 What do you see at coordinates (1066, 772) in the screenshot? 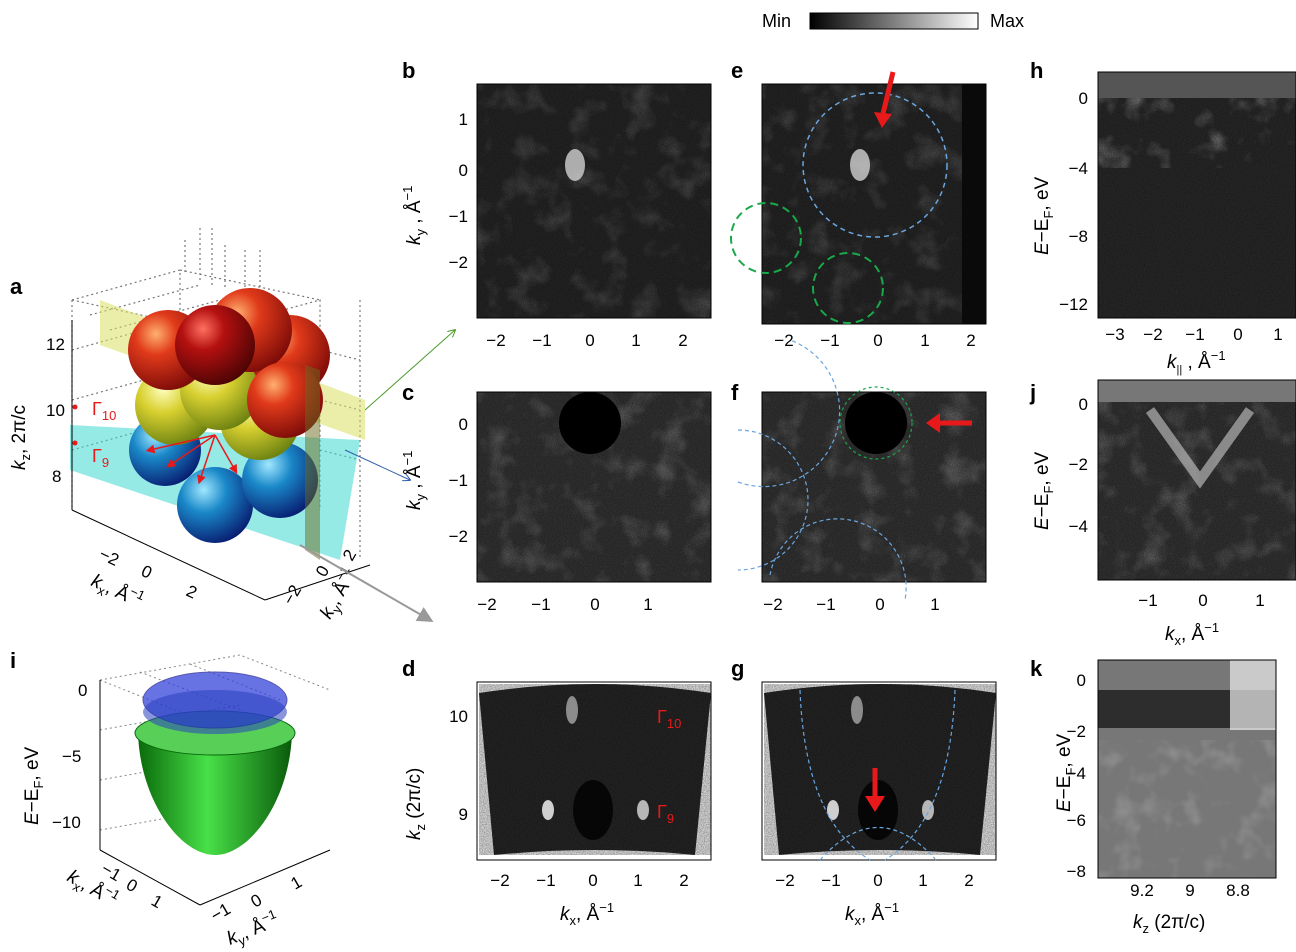
I see `panel-k-ylabel: E−EF, eV` at bounding box center [1066, 772].